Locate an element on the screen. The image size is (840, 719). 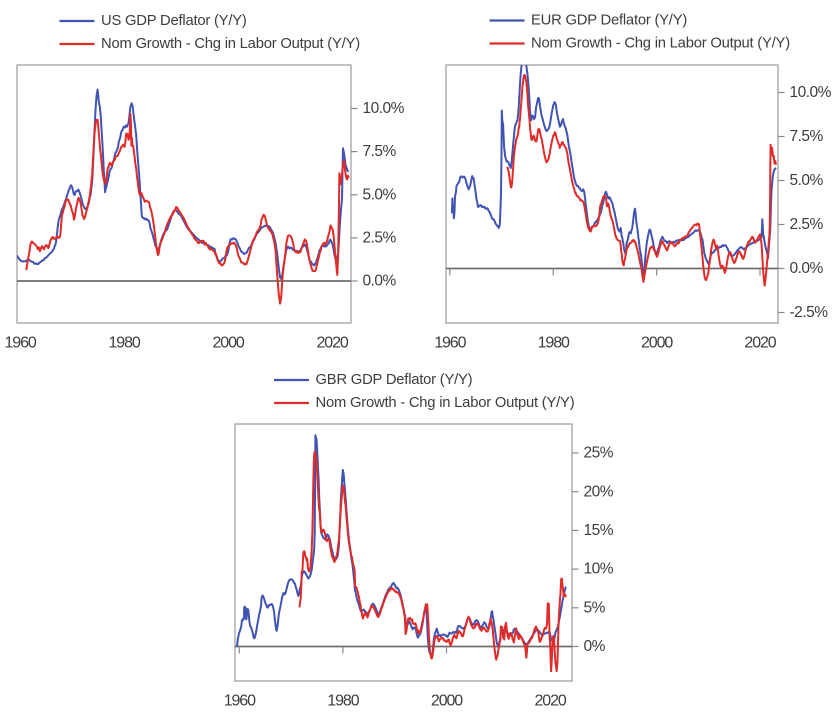
svg-text: 10% is located at coordinates (599, 569).